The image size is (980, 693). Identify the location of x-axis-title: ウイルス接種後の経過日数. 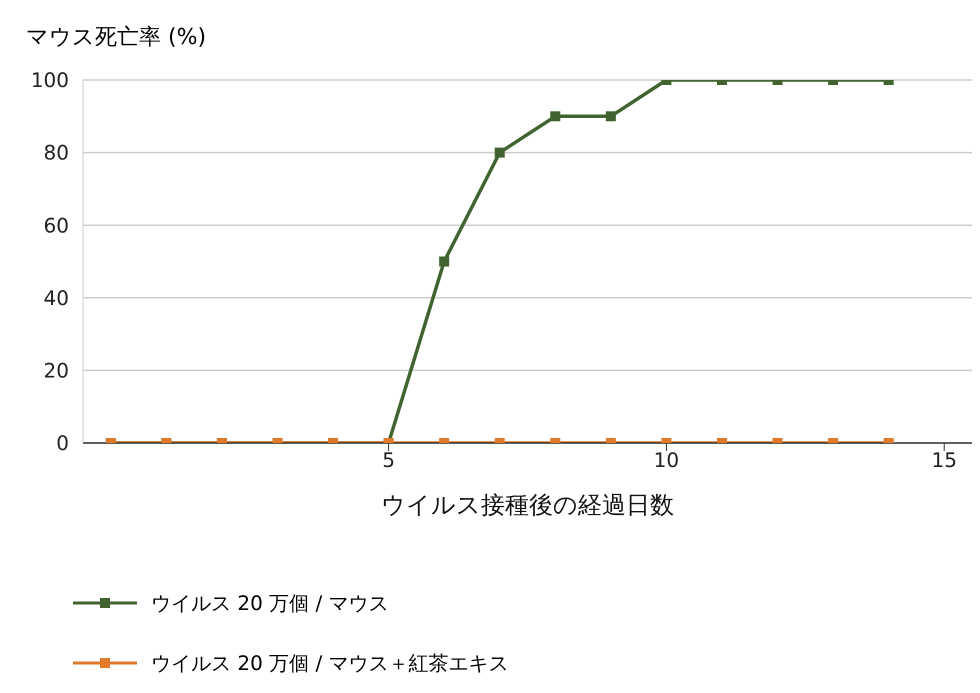
(527, 505).